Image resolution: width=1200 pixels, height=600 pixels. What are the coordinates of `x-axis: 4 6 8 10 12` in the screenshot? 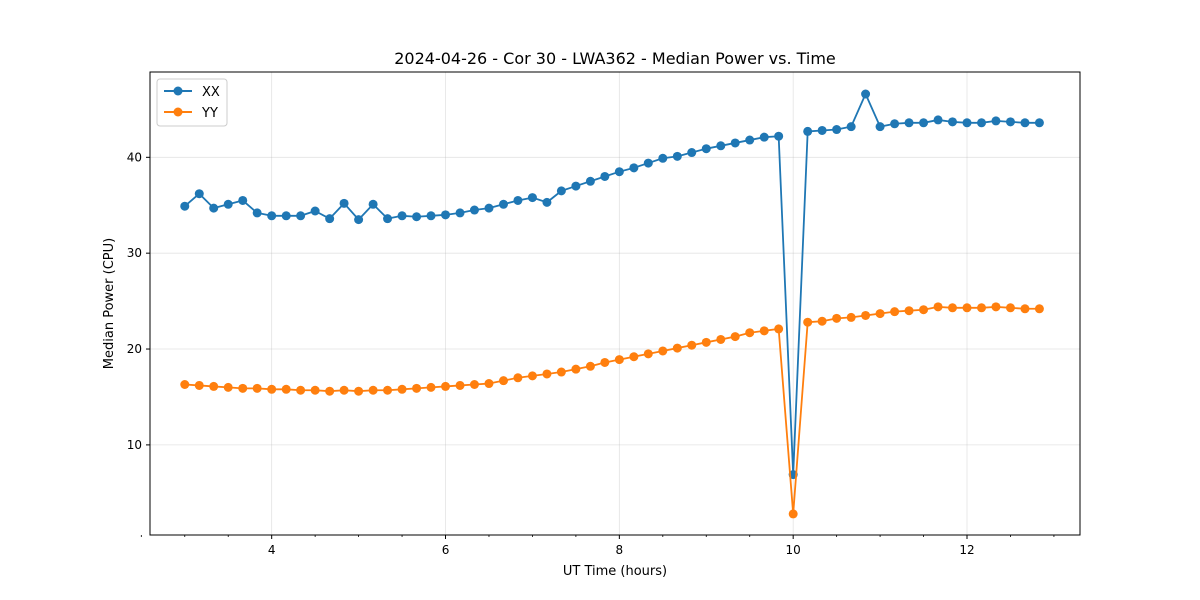 It's located at (597, 546).